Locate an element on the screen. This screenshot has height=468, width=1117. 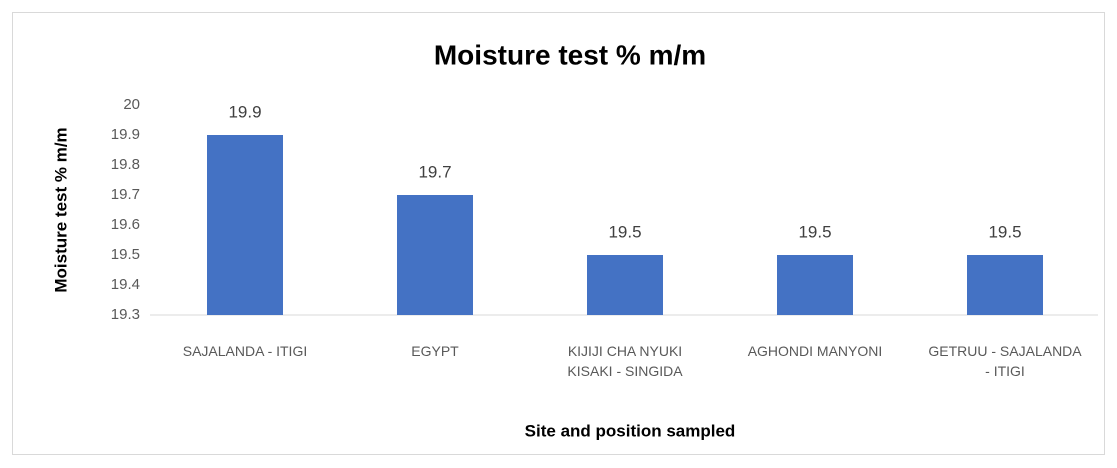
data-label: 19.7 is located at coordinates (434, 171).